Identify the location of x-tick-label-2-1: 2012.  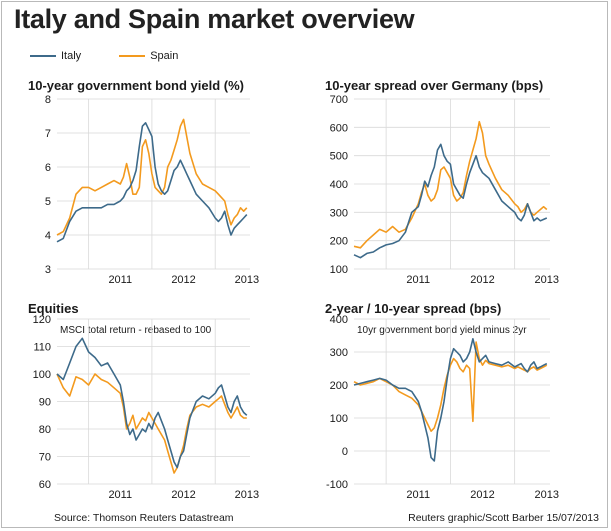
(183, 495).